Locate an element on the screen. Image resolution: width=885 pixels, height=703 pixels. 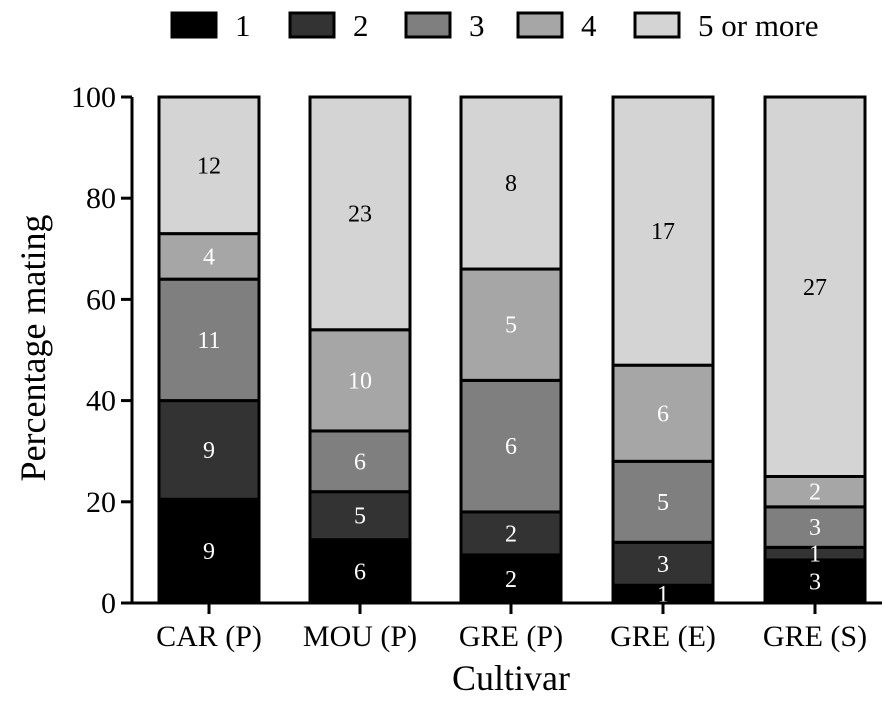
bar-gre-s: 313 2 27 is located at coordinates (815, 350).